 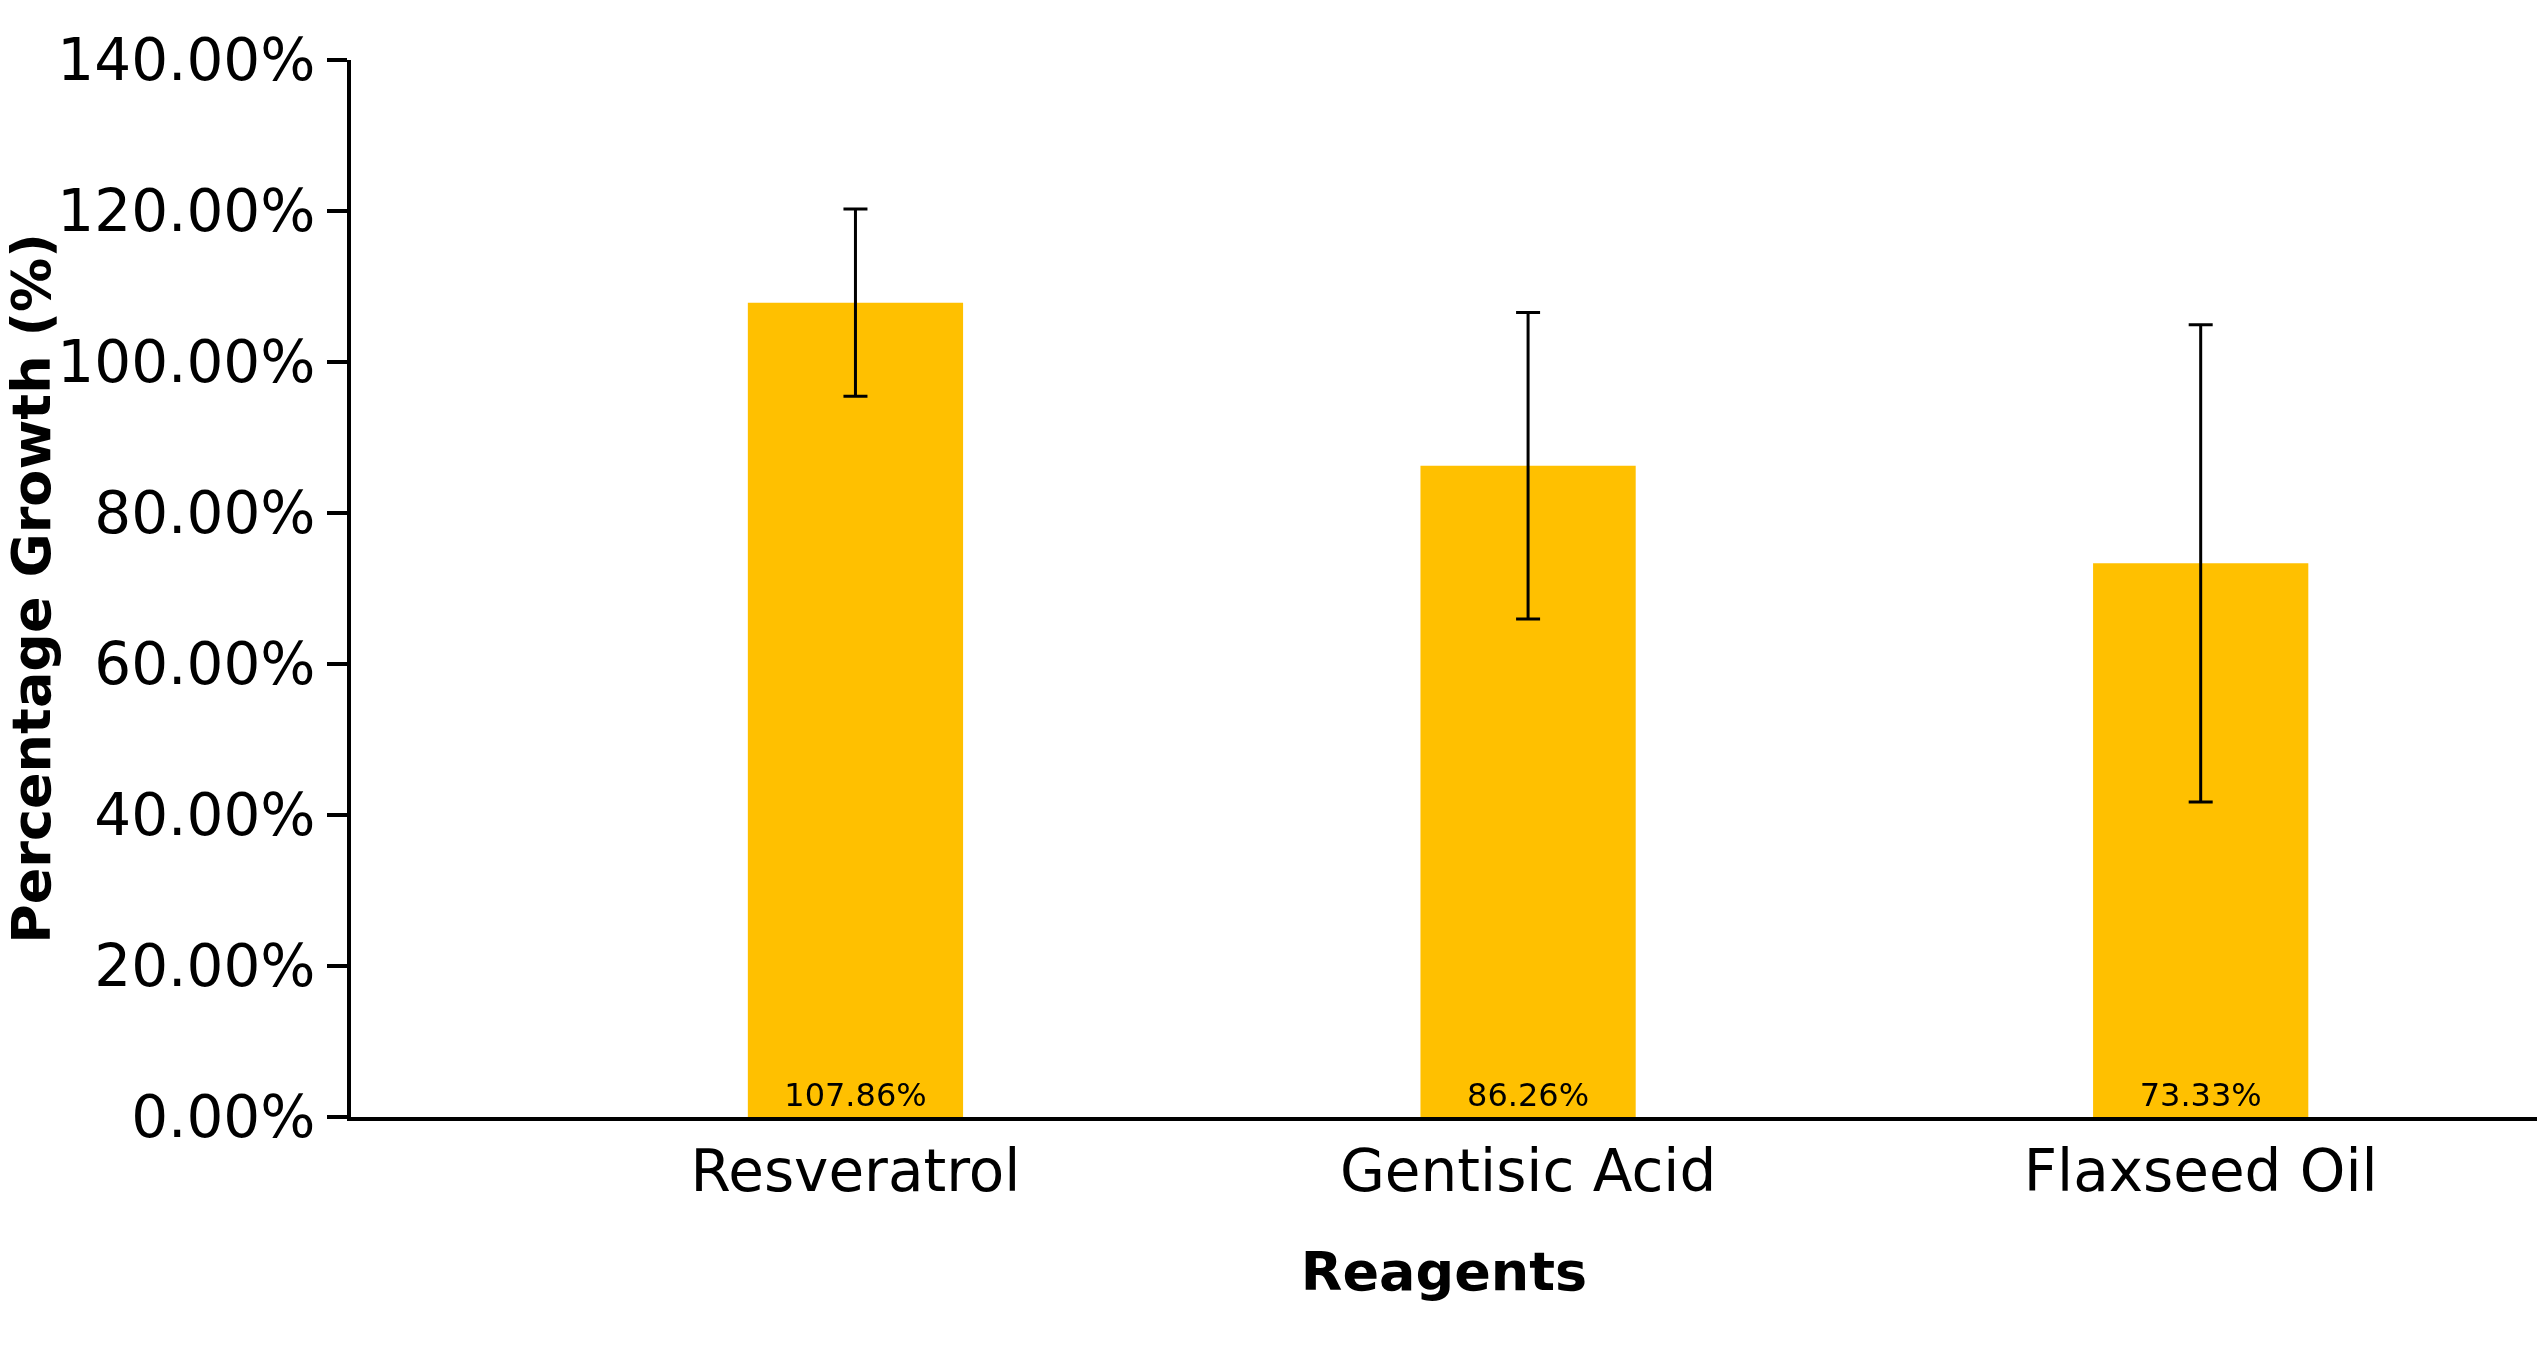 What do you see at coordinates (2200, 1095) in the screenshot?
I see `data-label: 73.33%` at bounding box center [2200, 1095].